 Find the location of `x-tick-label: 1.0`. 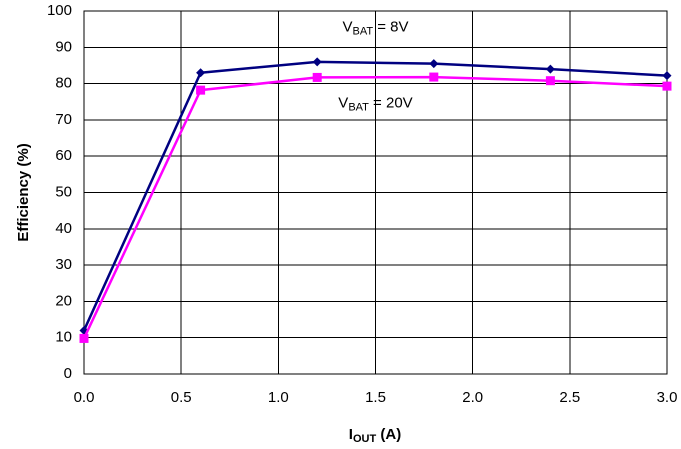

x-tick-label: 1.0 is located at coordinates (278, 397).